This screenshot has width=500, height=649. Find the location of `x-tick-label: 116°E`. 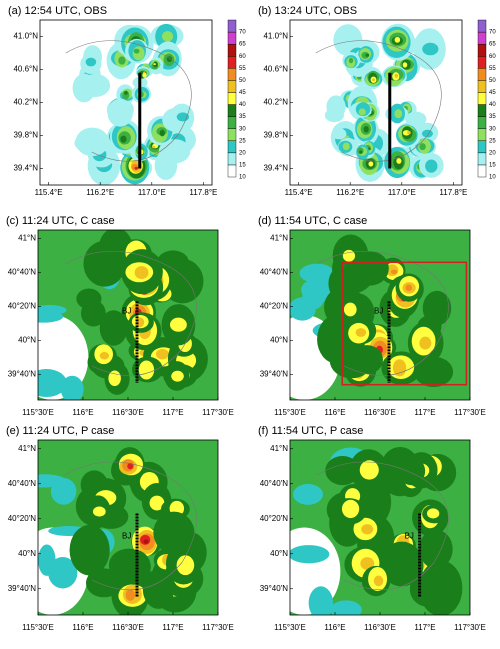

x-tick-label: 116°E is located at coordinates (334, 627).